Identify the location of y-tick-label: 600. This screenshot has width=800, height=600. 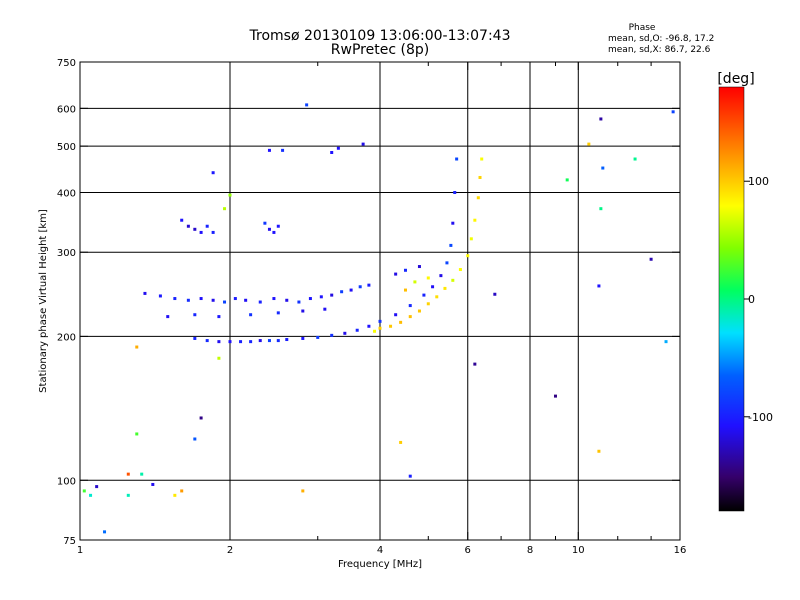
(66, 109).